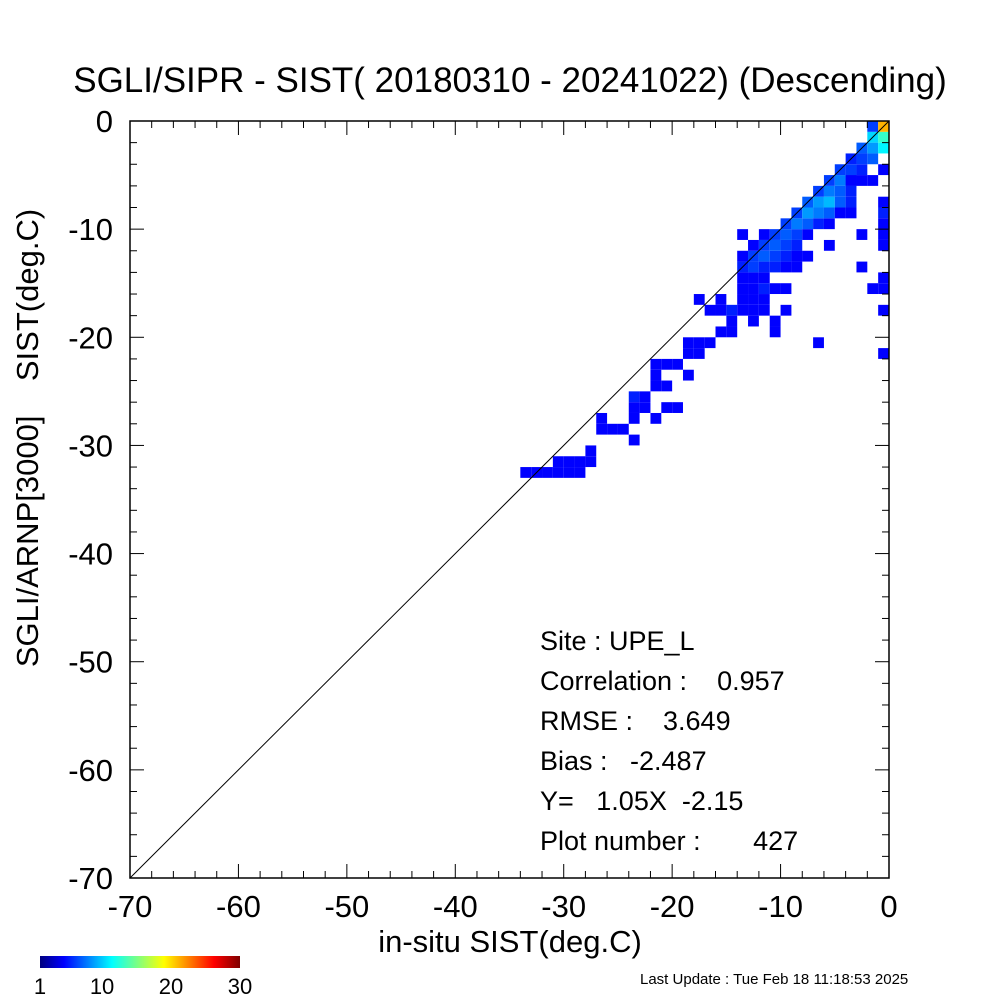 This screenshot has height=1005, width=1000. What do you see at coordinates (90, 878) in the screenshot?
I see `y-tick-label: -70` at bounding box center [90, 878].